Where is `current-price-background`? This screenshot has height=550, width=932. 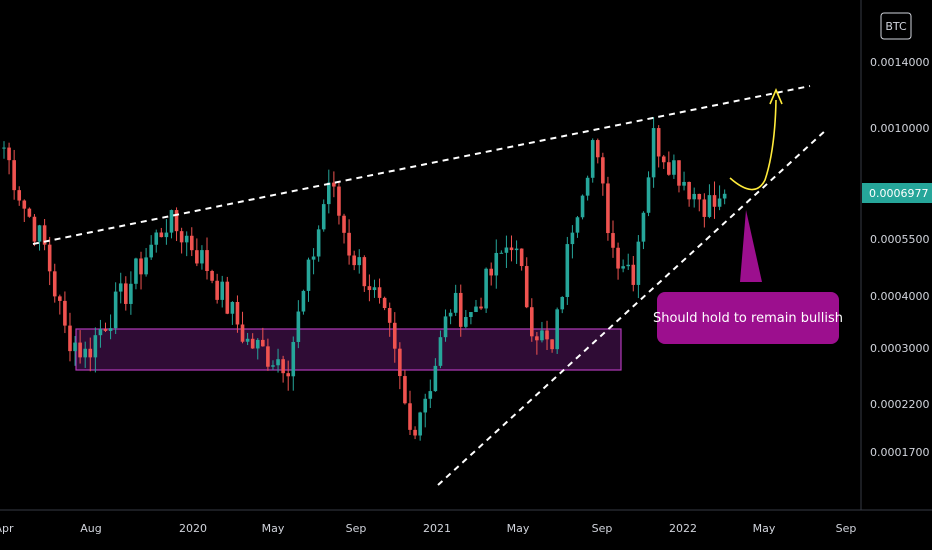 current-price-background is located at coordinates (897, 193).